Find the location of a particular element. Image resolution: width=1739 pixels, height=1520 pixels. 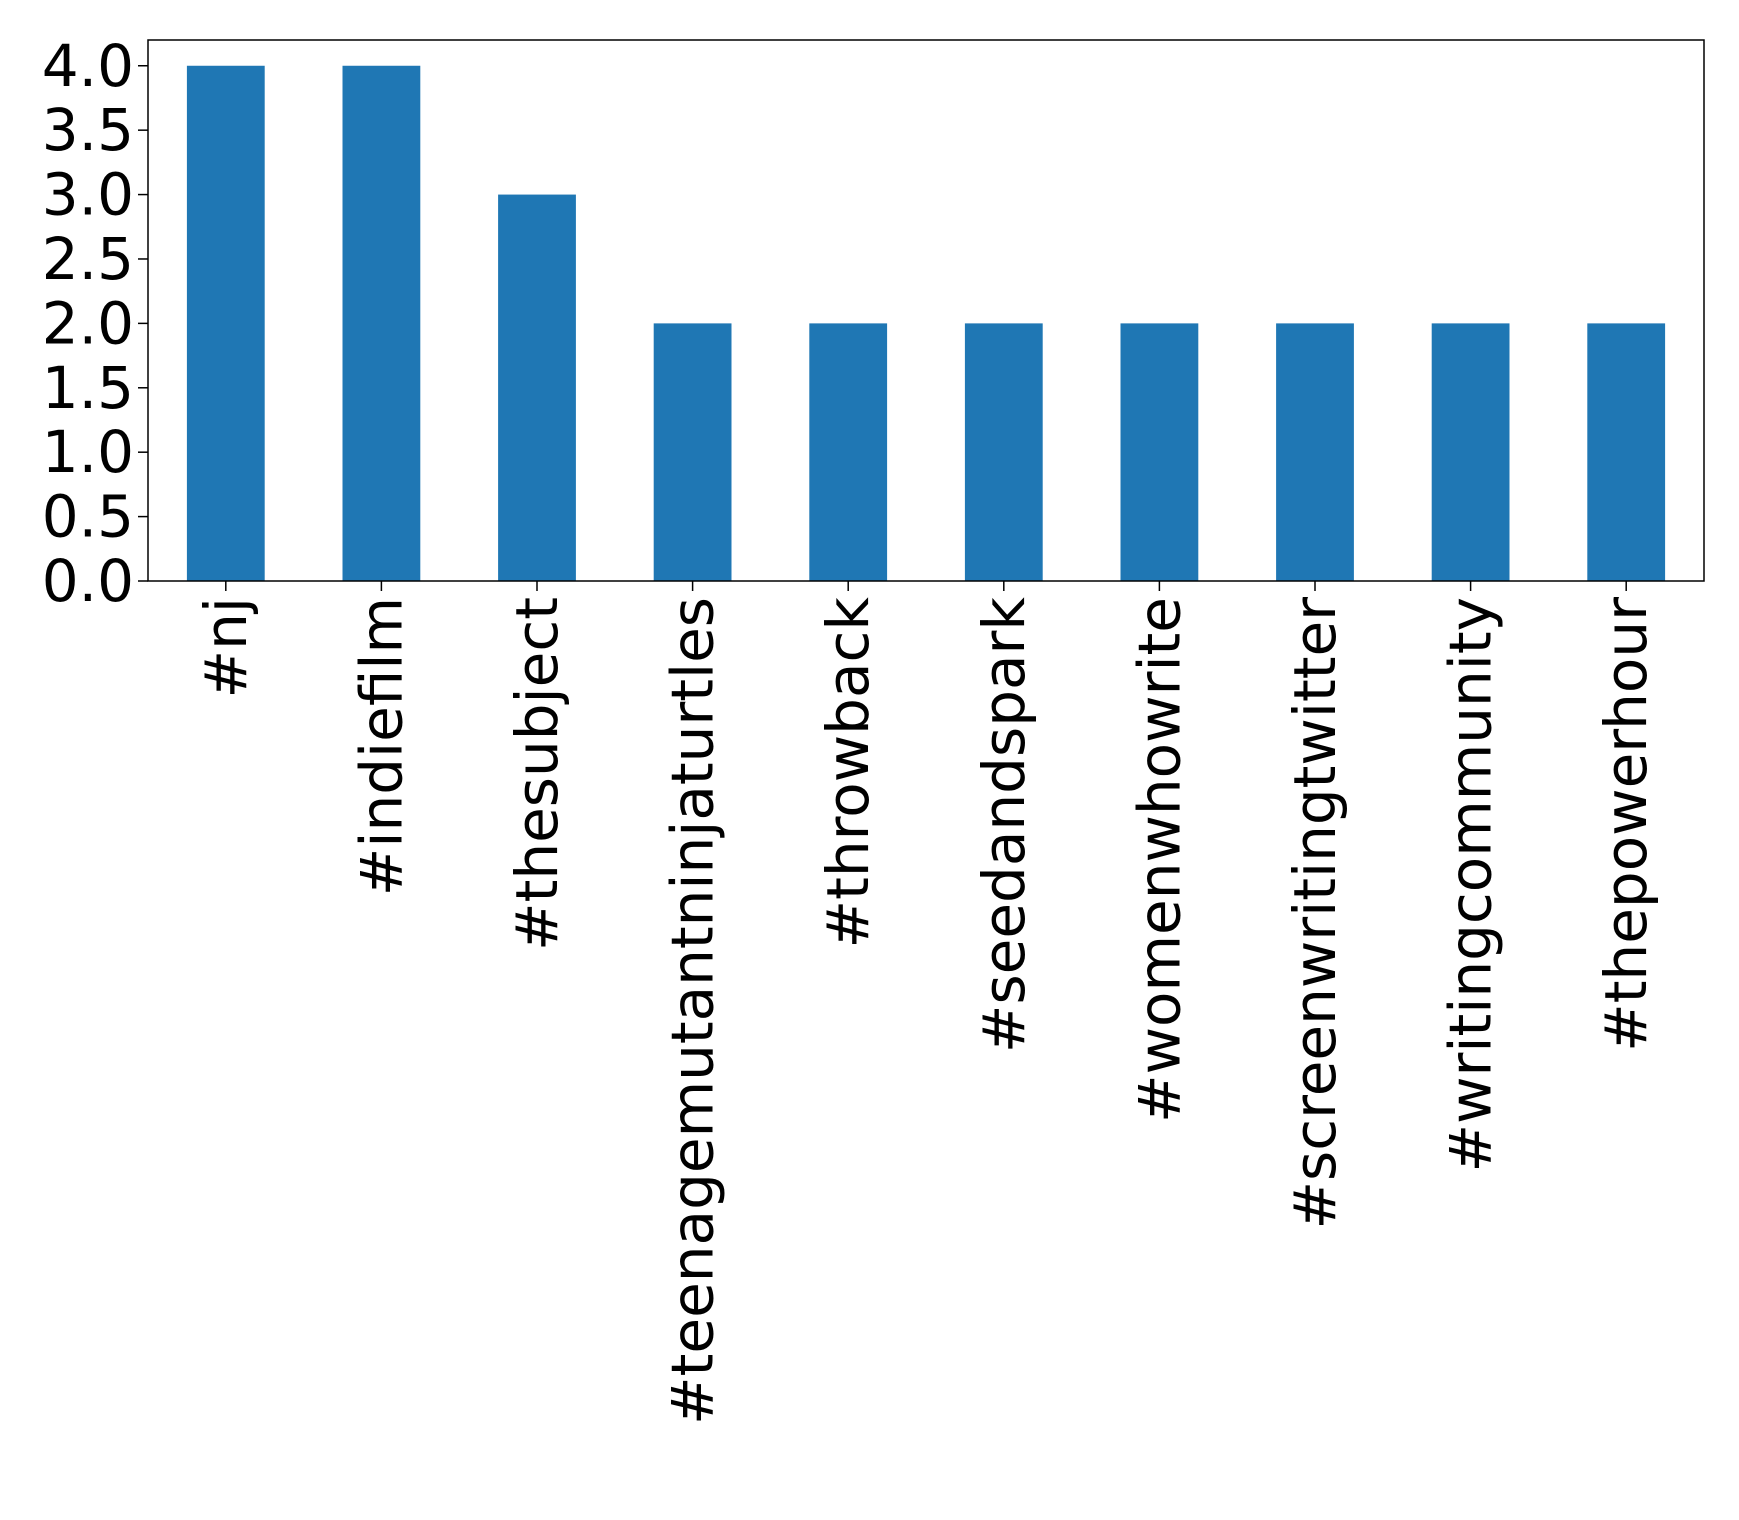

bar-writingcommunity is located at coordinates (1470, 452).